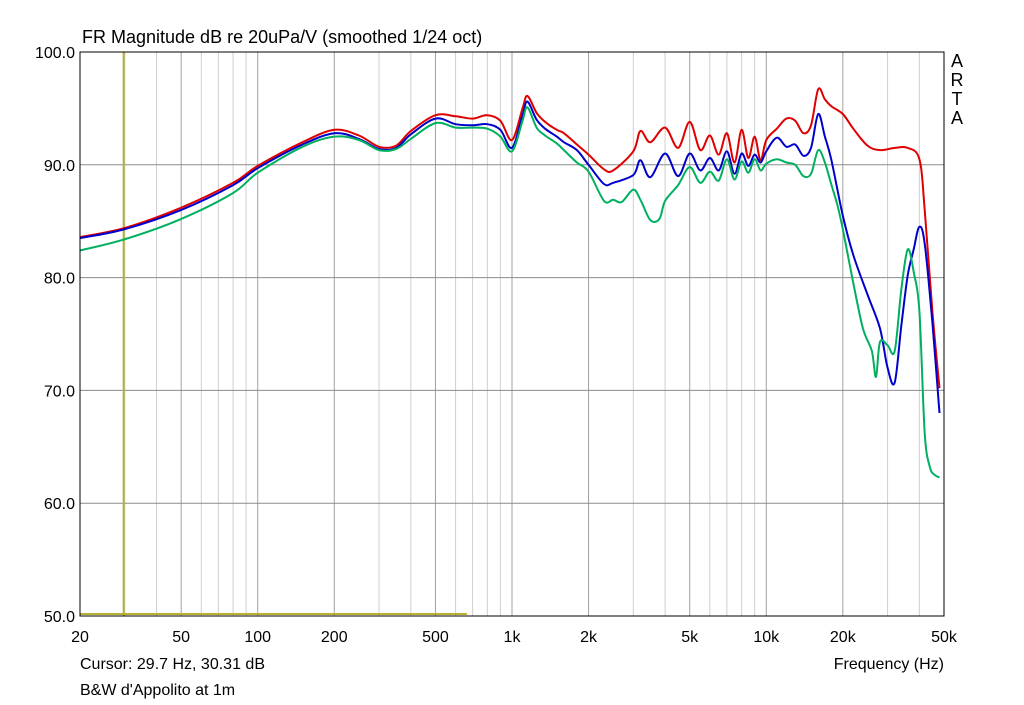 The height and width of the screenshot is (705, 1024). I want to click on x-tick-label: 200, so click(334, 637).